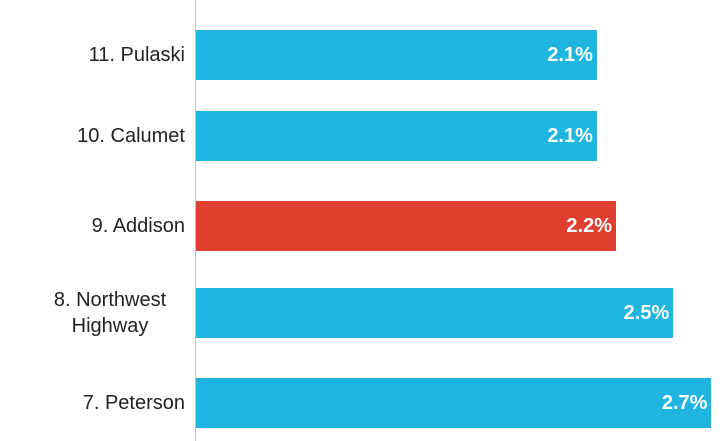 The width and height of the screenshot is (725, 441). I want to click on category-label: 8. Northwest Highway, so click(100, 313).